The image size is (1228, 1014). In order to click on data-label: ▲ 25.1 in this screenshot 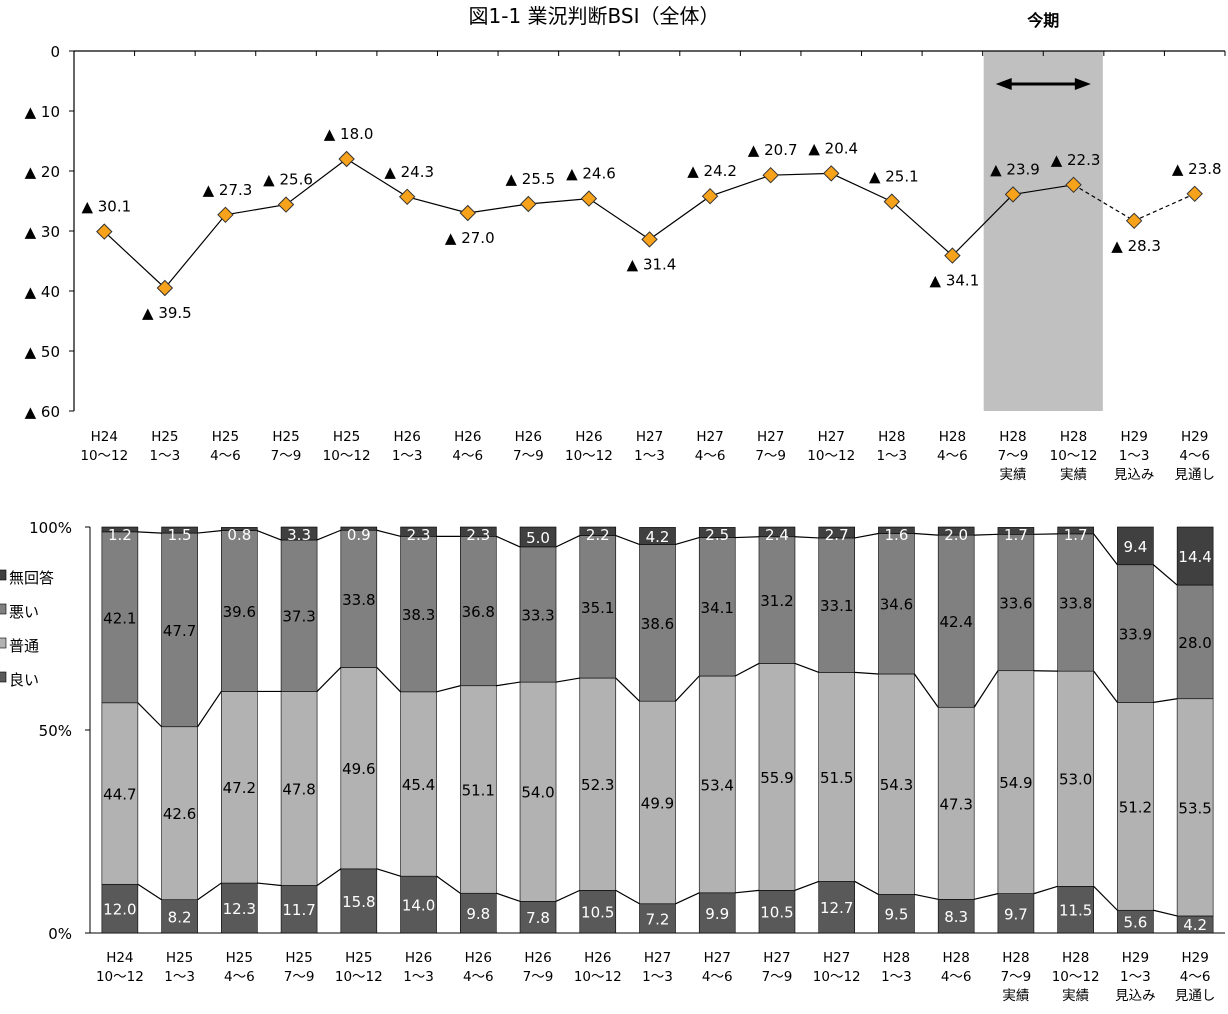, I will do `click(894, 177)`.